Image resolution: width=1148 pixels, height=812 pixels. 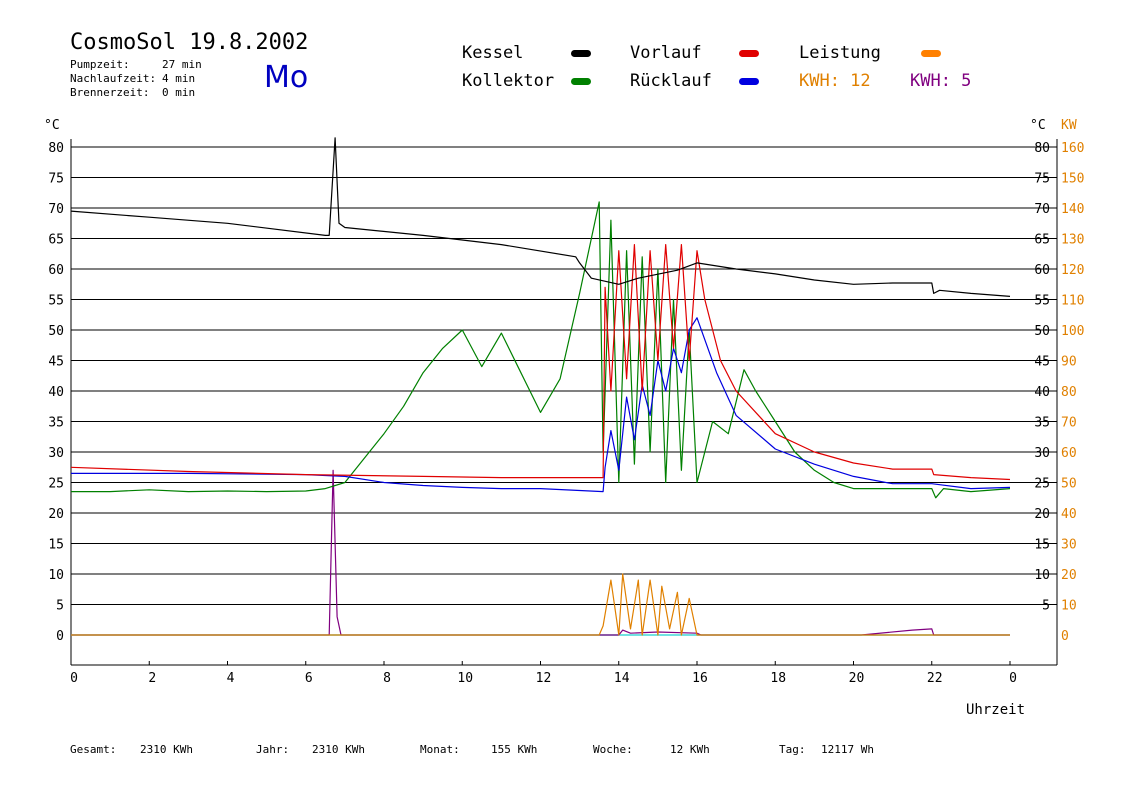 I want to click on x-tick-label-3: 6, so click(x=309, y=678).